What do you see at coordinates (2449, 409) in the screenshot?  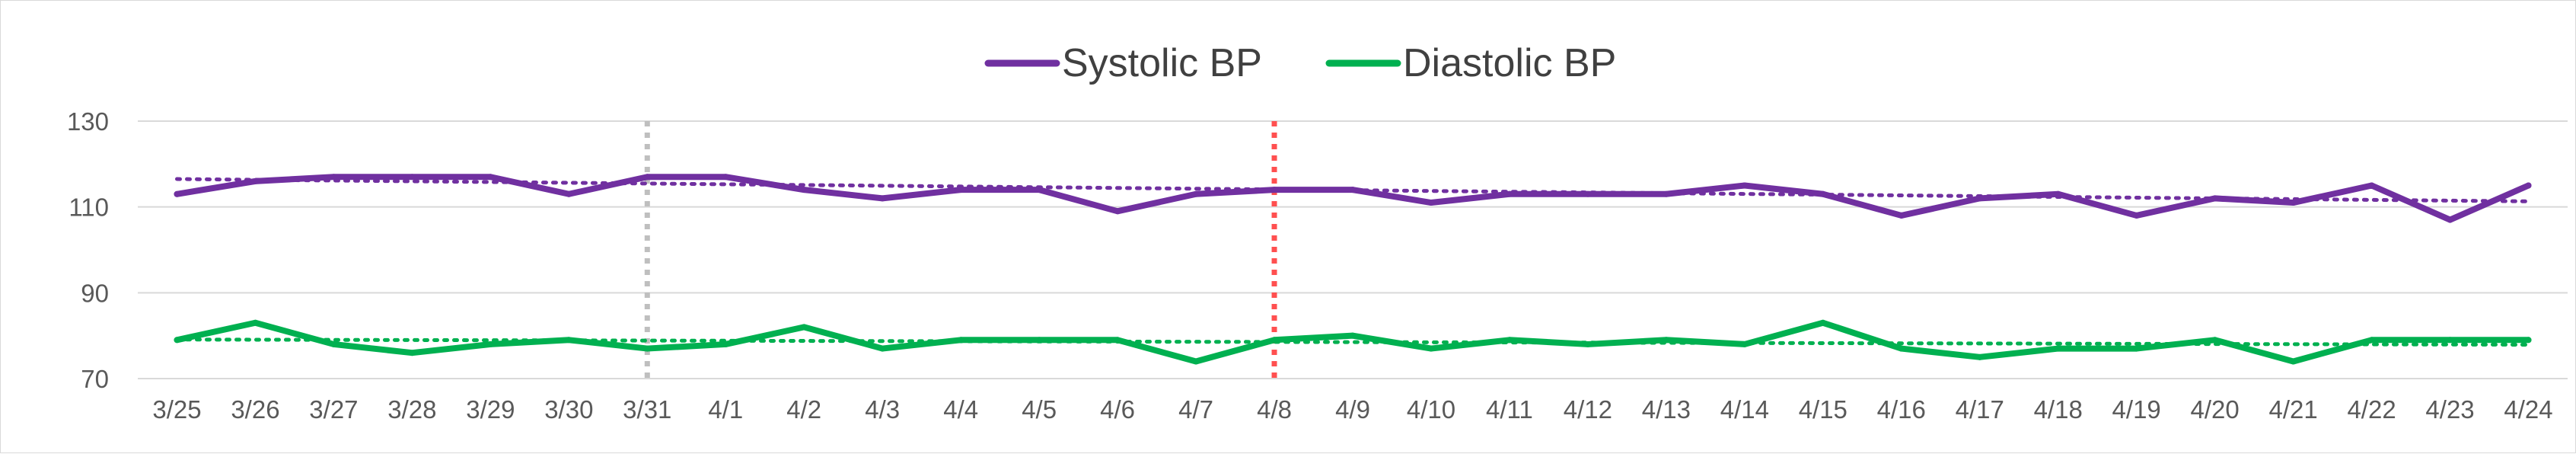 I see `x-tick-label: 4/23` at bounding box center [2449, 409].